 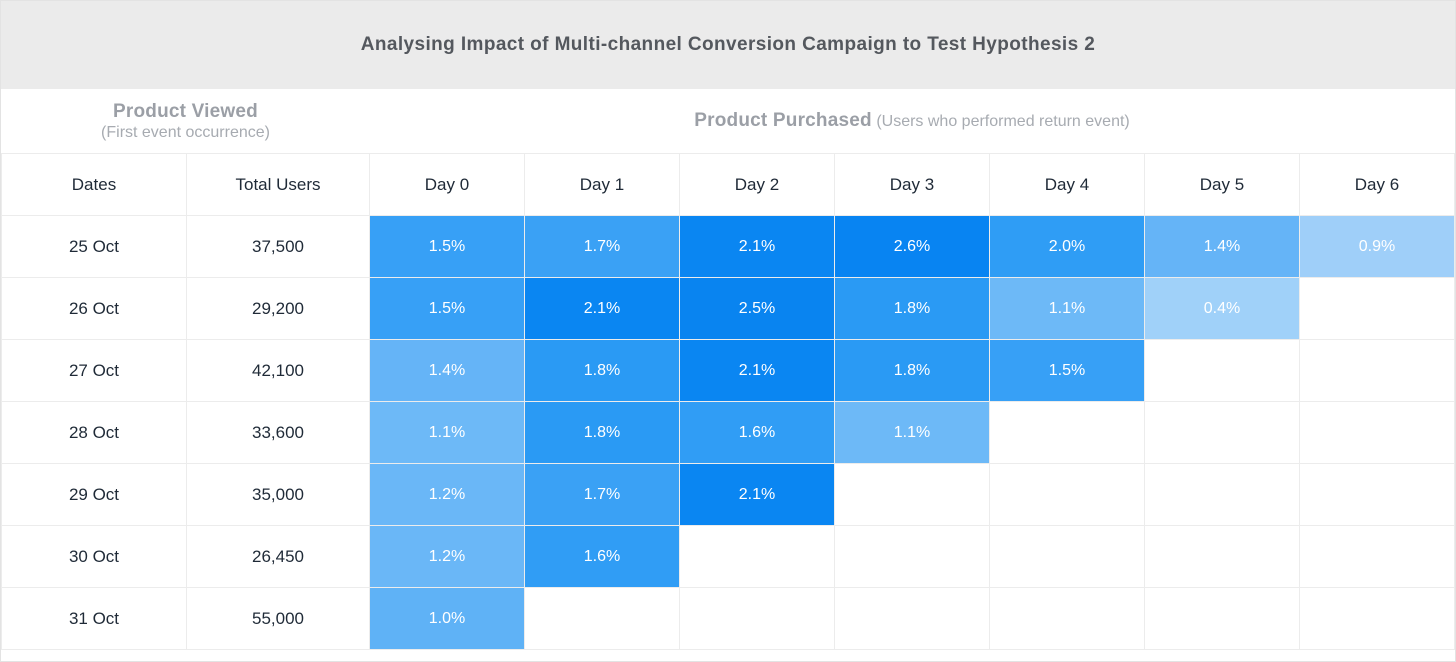 I want to click on cohort-row: 28 Oct 33,600 1.1% 1.8% 1.6% 1.1%, so click(x=728, y=432).